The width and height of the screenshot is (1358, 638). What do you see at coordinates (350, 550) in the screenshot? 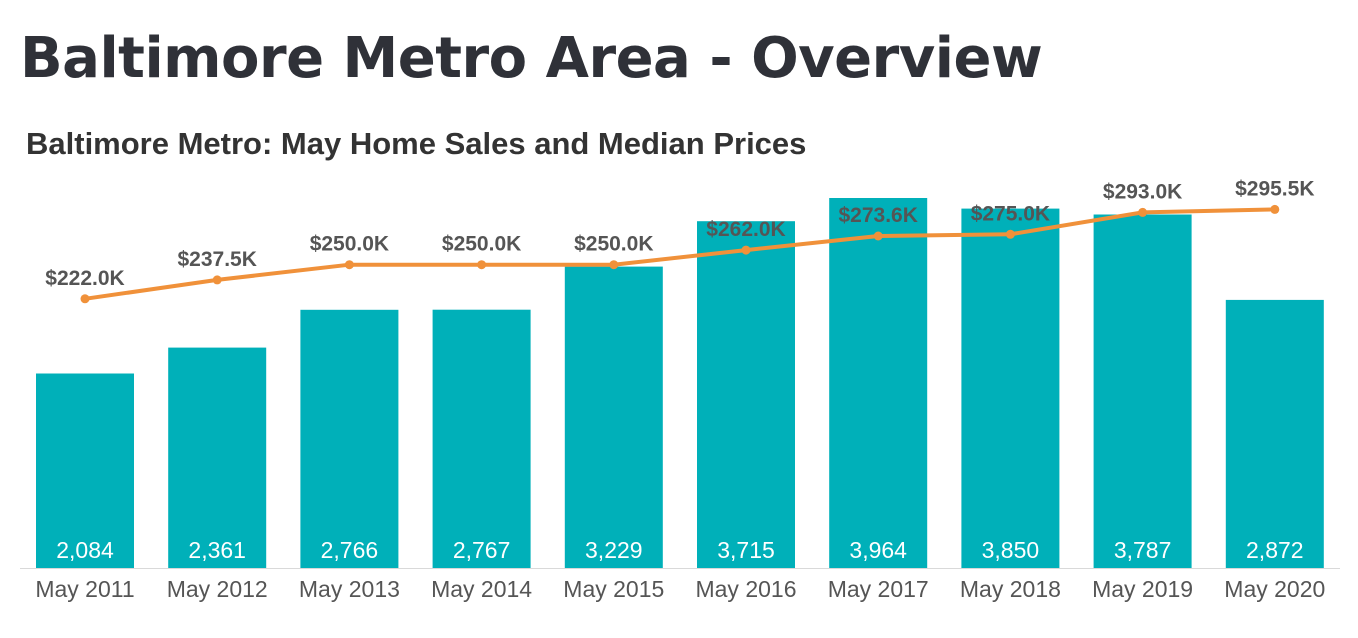
I see `sales-value-label: 2,766` at bounding box center [350, 550].